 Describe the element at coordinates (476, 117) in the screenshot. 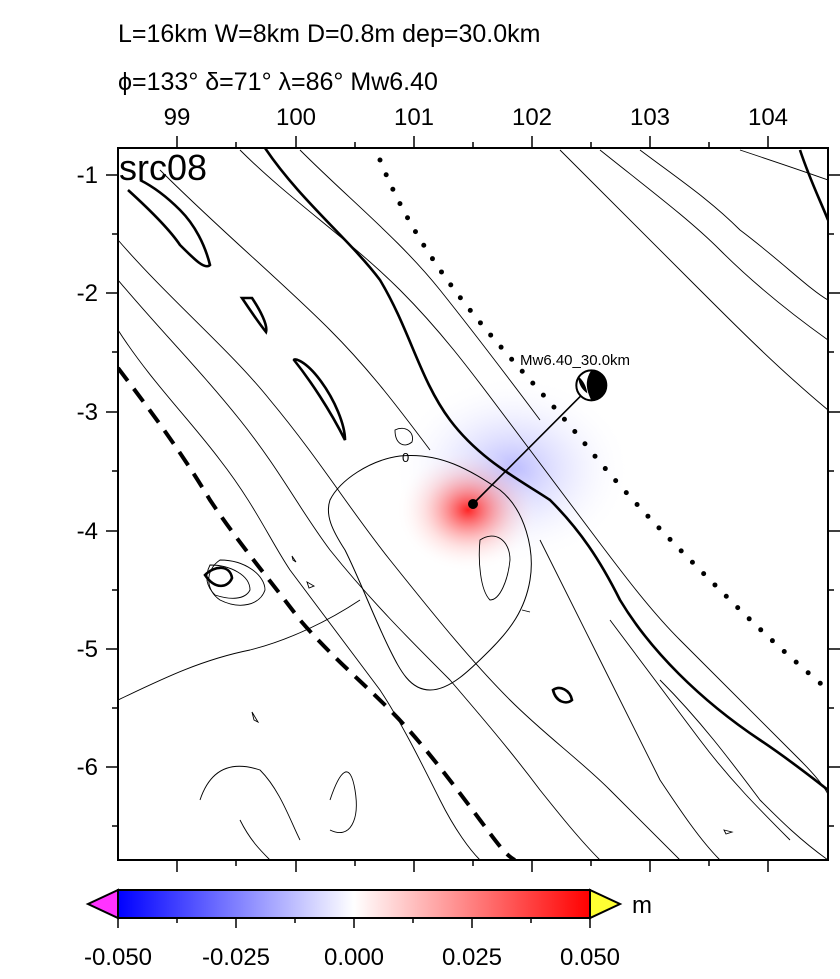

I see `top-axis-labels: 99 100 101 102 103 104` at that location.